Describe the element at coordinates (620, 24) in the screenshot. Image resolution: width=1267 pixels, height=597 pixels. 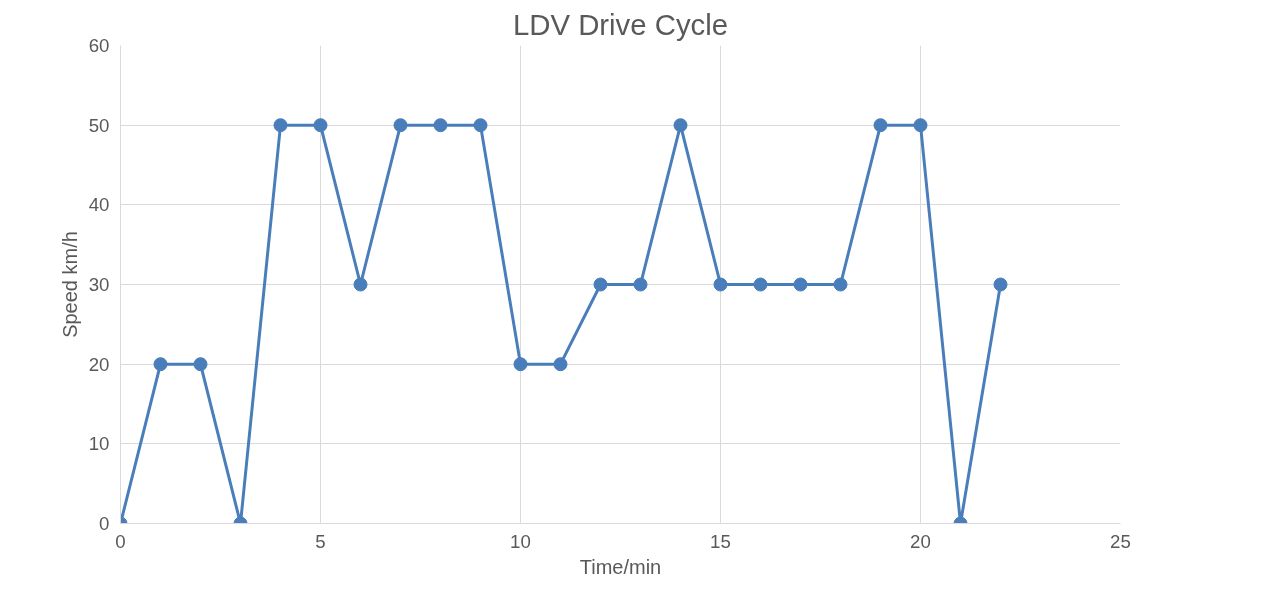
I see `chart-title: LDV Drive Cycle` at that location.